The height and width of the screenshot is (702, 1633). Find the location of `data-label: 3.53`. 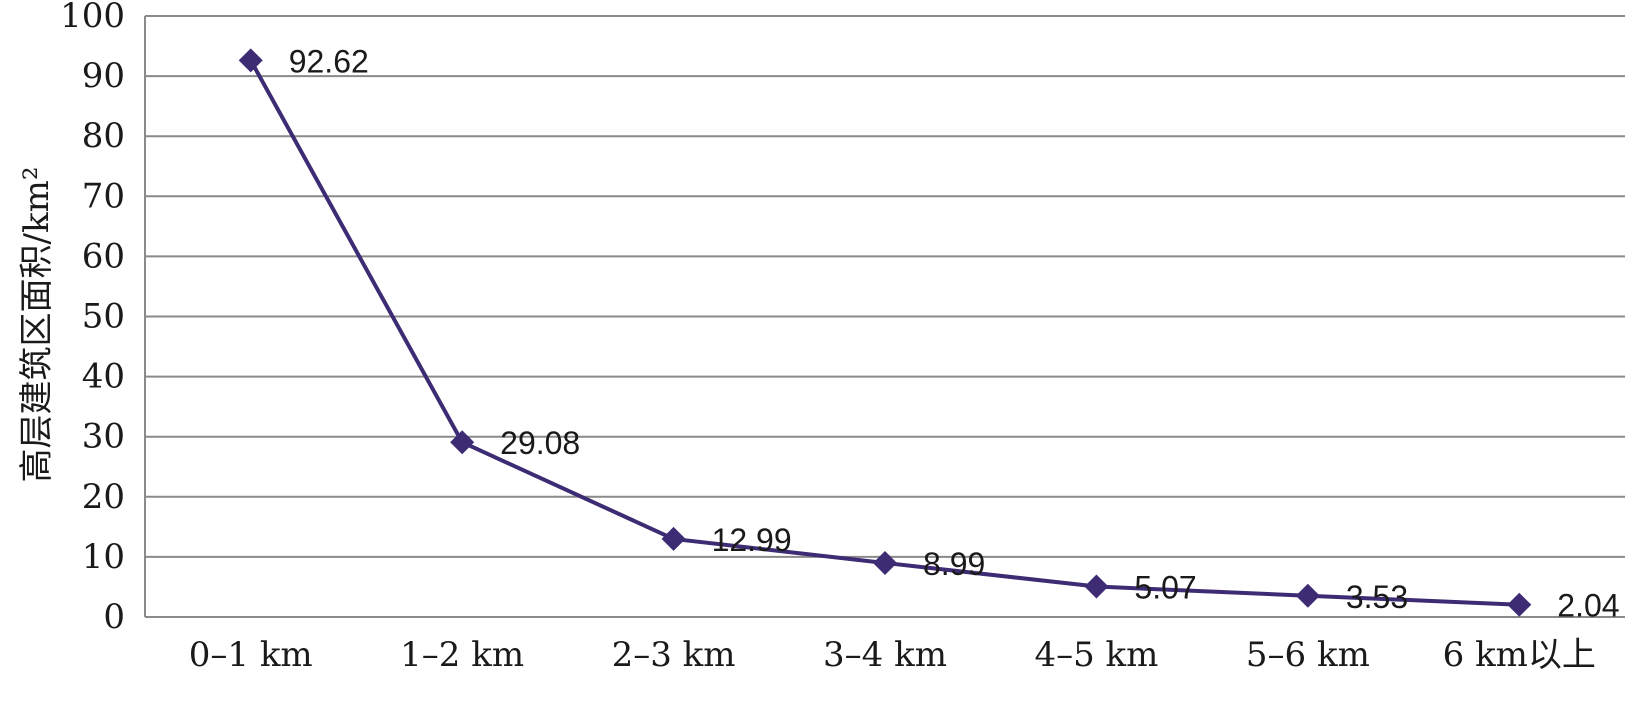

data-label: 3.53 is located at coordinates (1377, 597).